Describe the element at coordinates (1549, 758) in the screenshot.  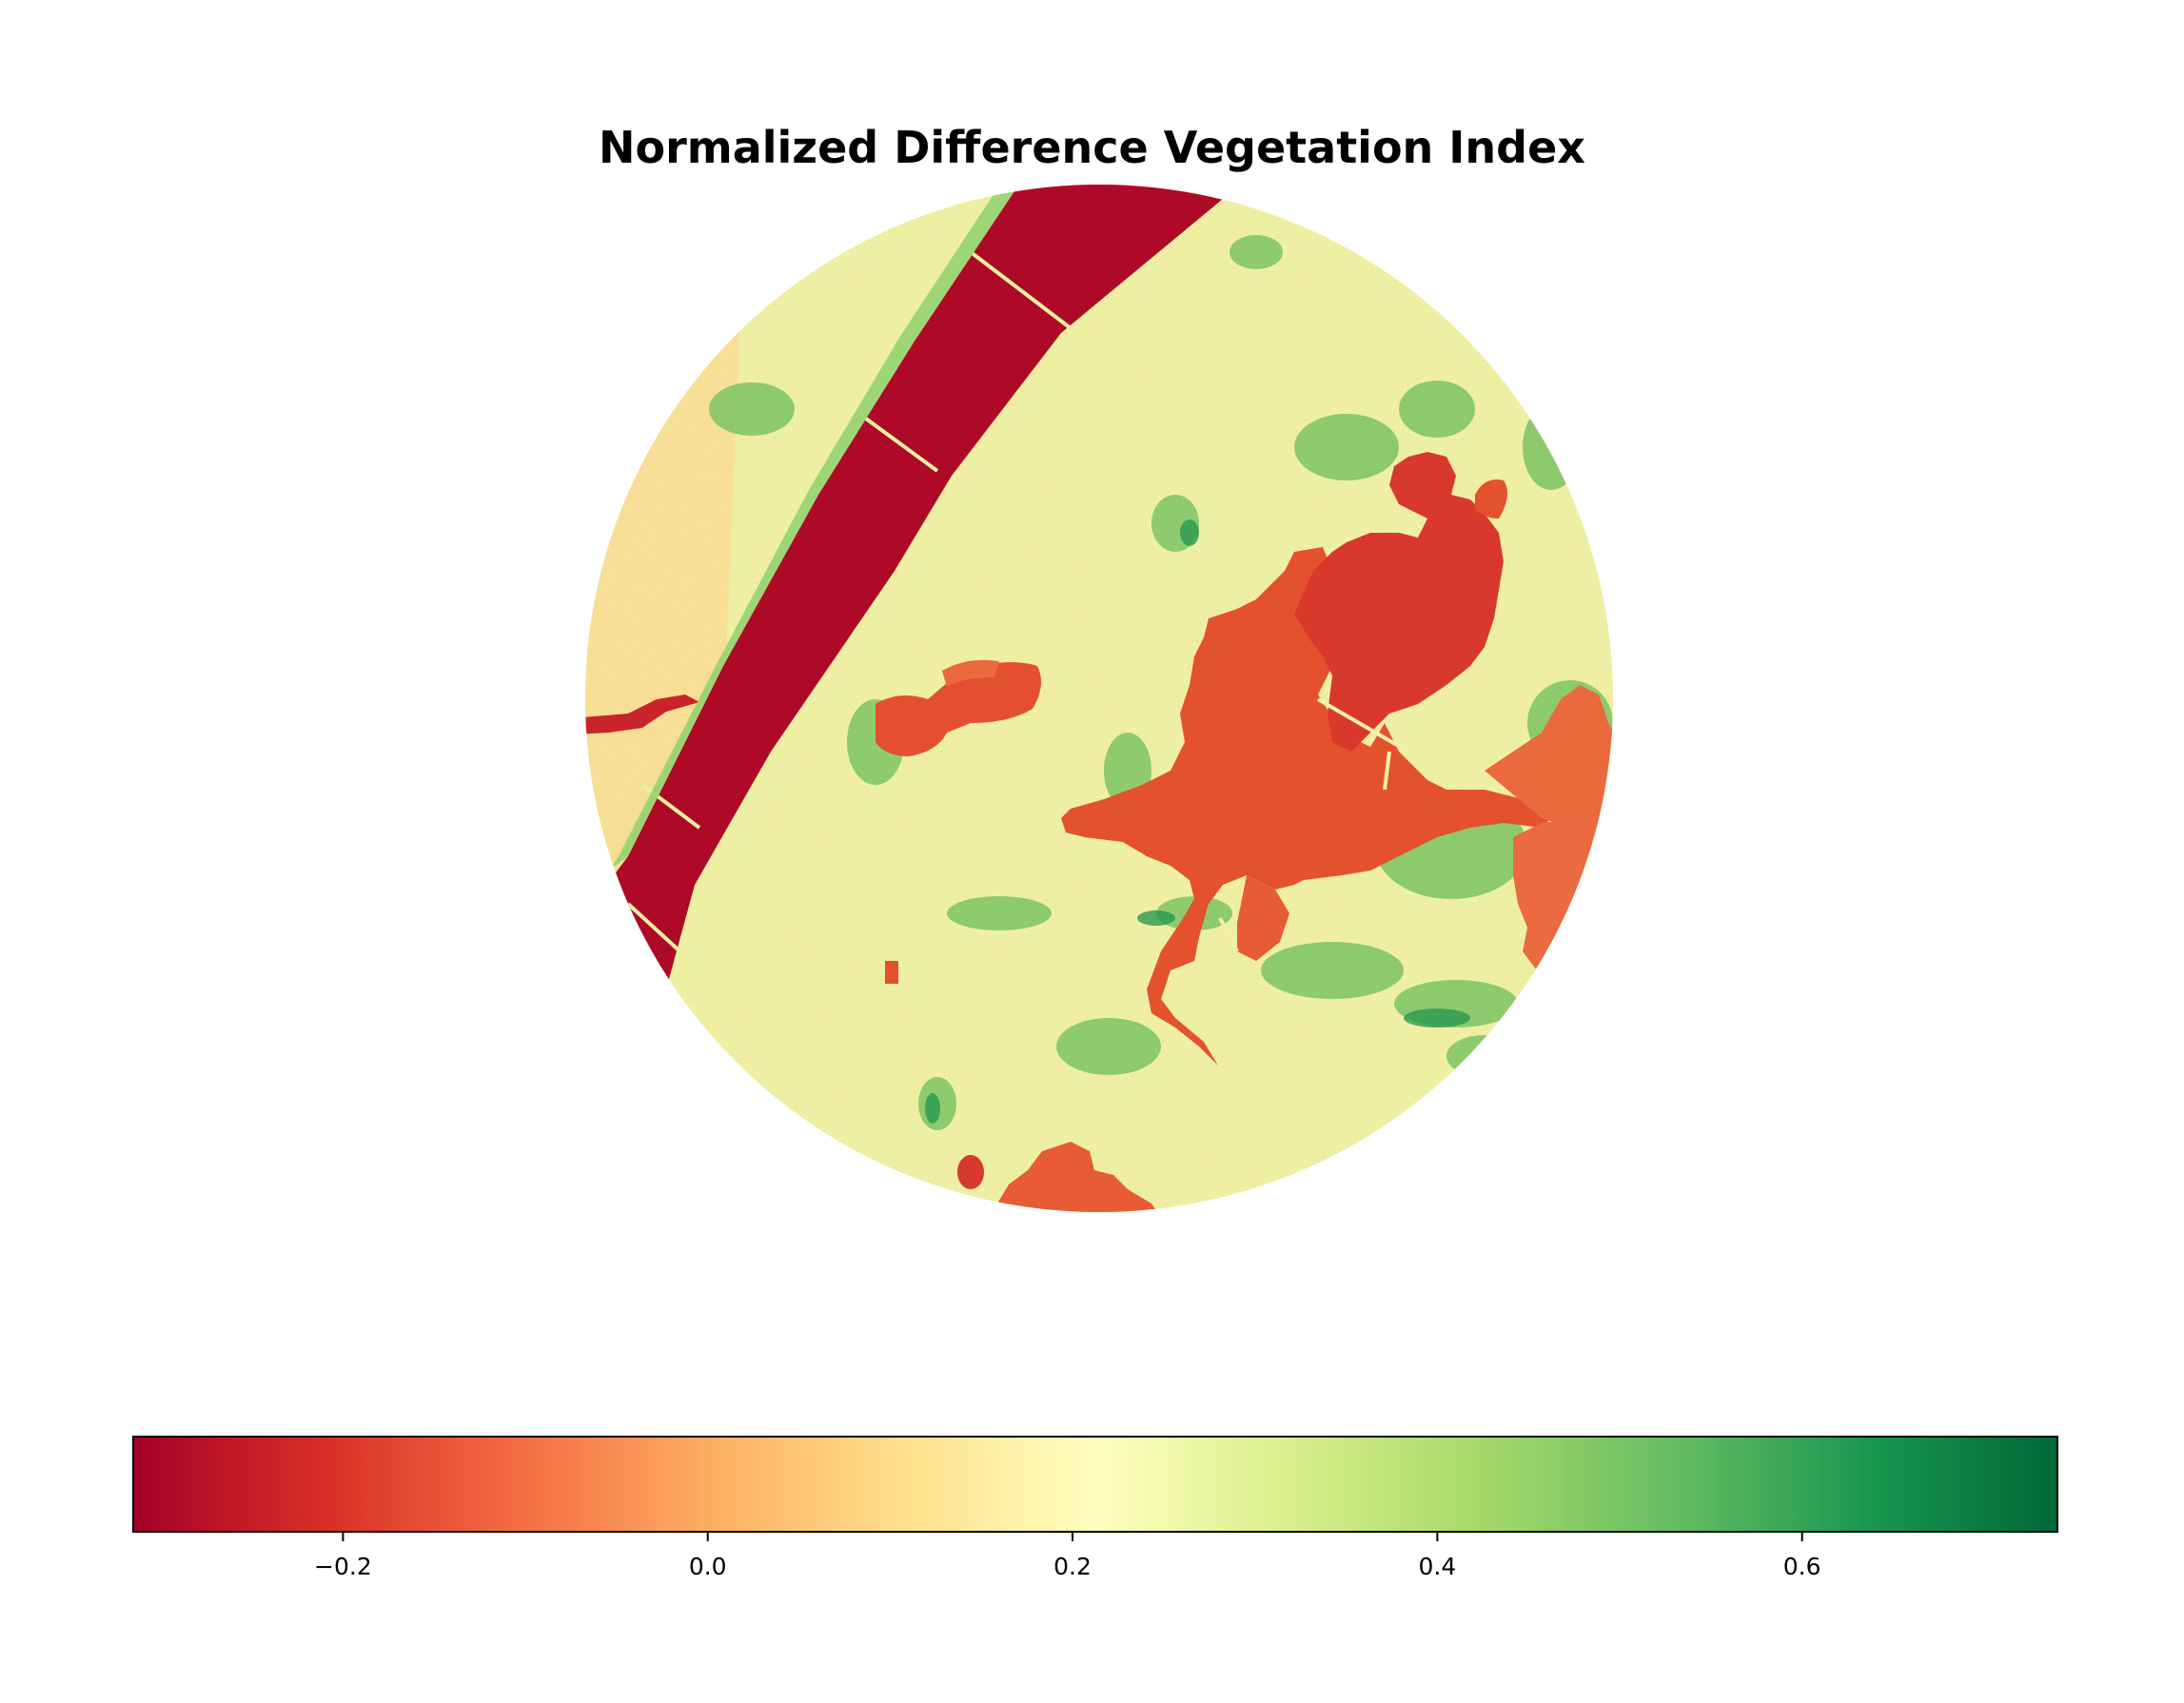
I see `big-lake-east-lobe` at that location.